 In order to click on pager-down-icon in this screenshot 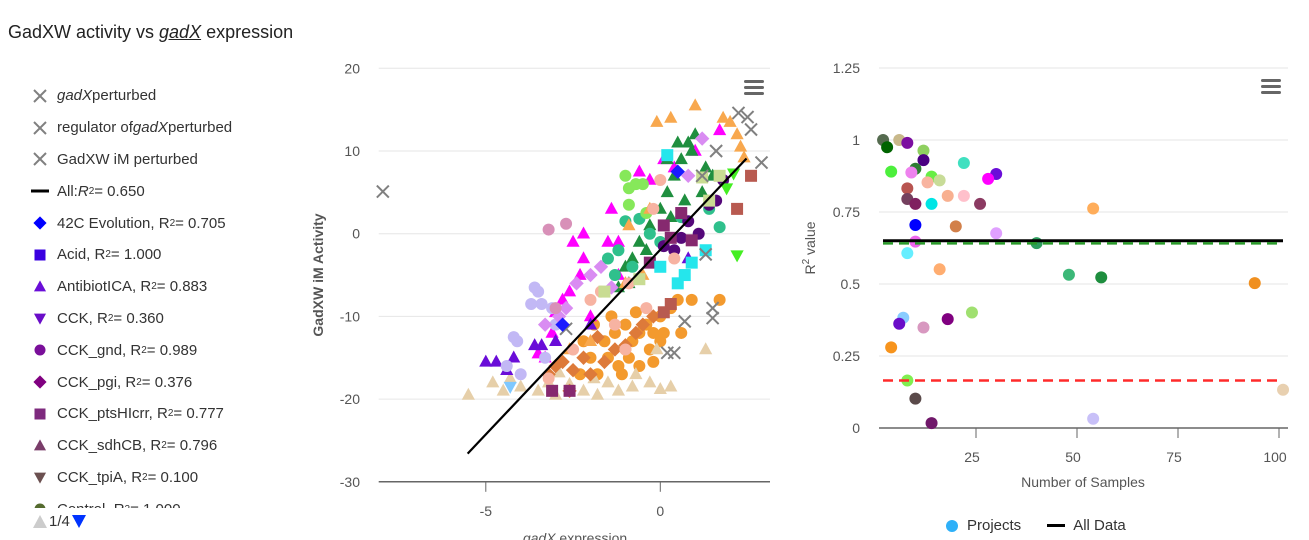, I will do `click(78, 521)`.